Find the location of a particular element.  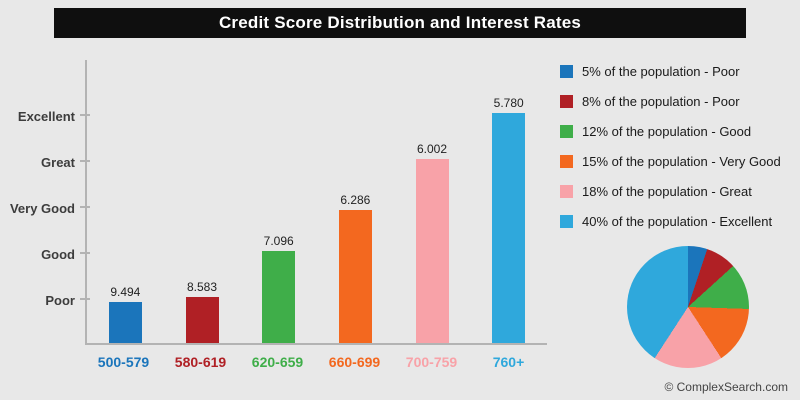

legend-item: 5% of the population - Poor is located at coordinates (670, 71).